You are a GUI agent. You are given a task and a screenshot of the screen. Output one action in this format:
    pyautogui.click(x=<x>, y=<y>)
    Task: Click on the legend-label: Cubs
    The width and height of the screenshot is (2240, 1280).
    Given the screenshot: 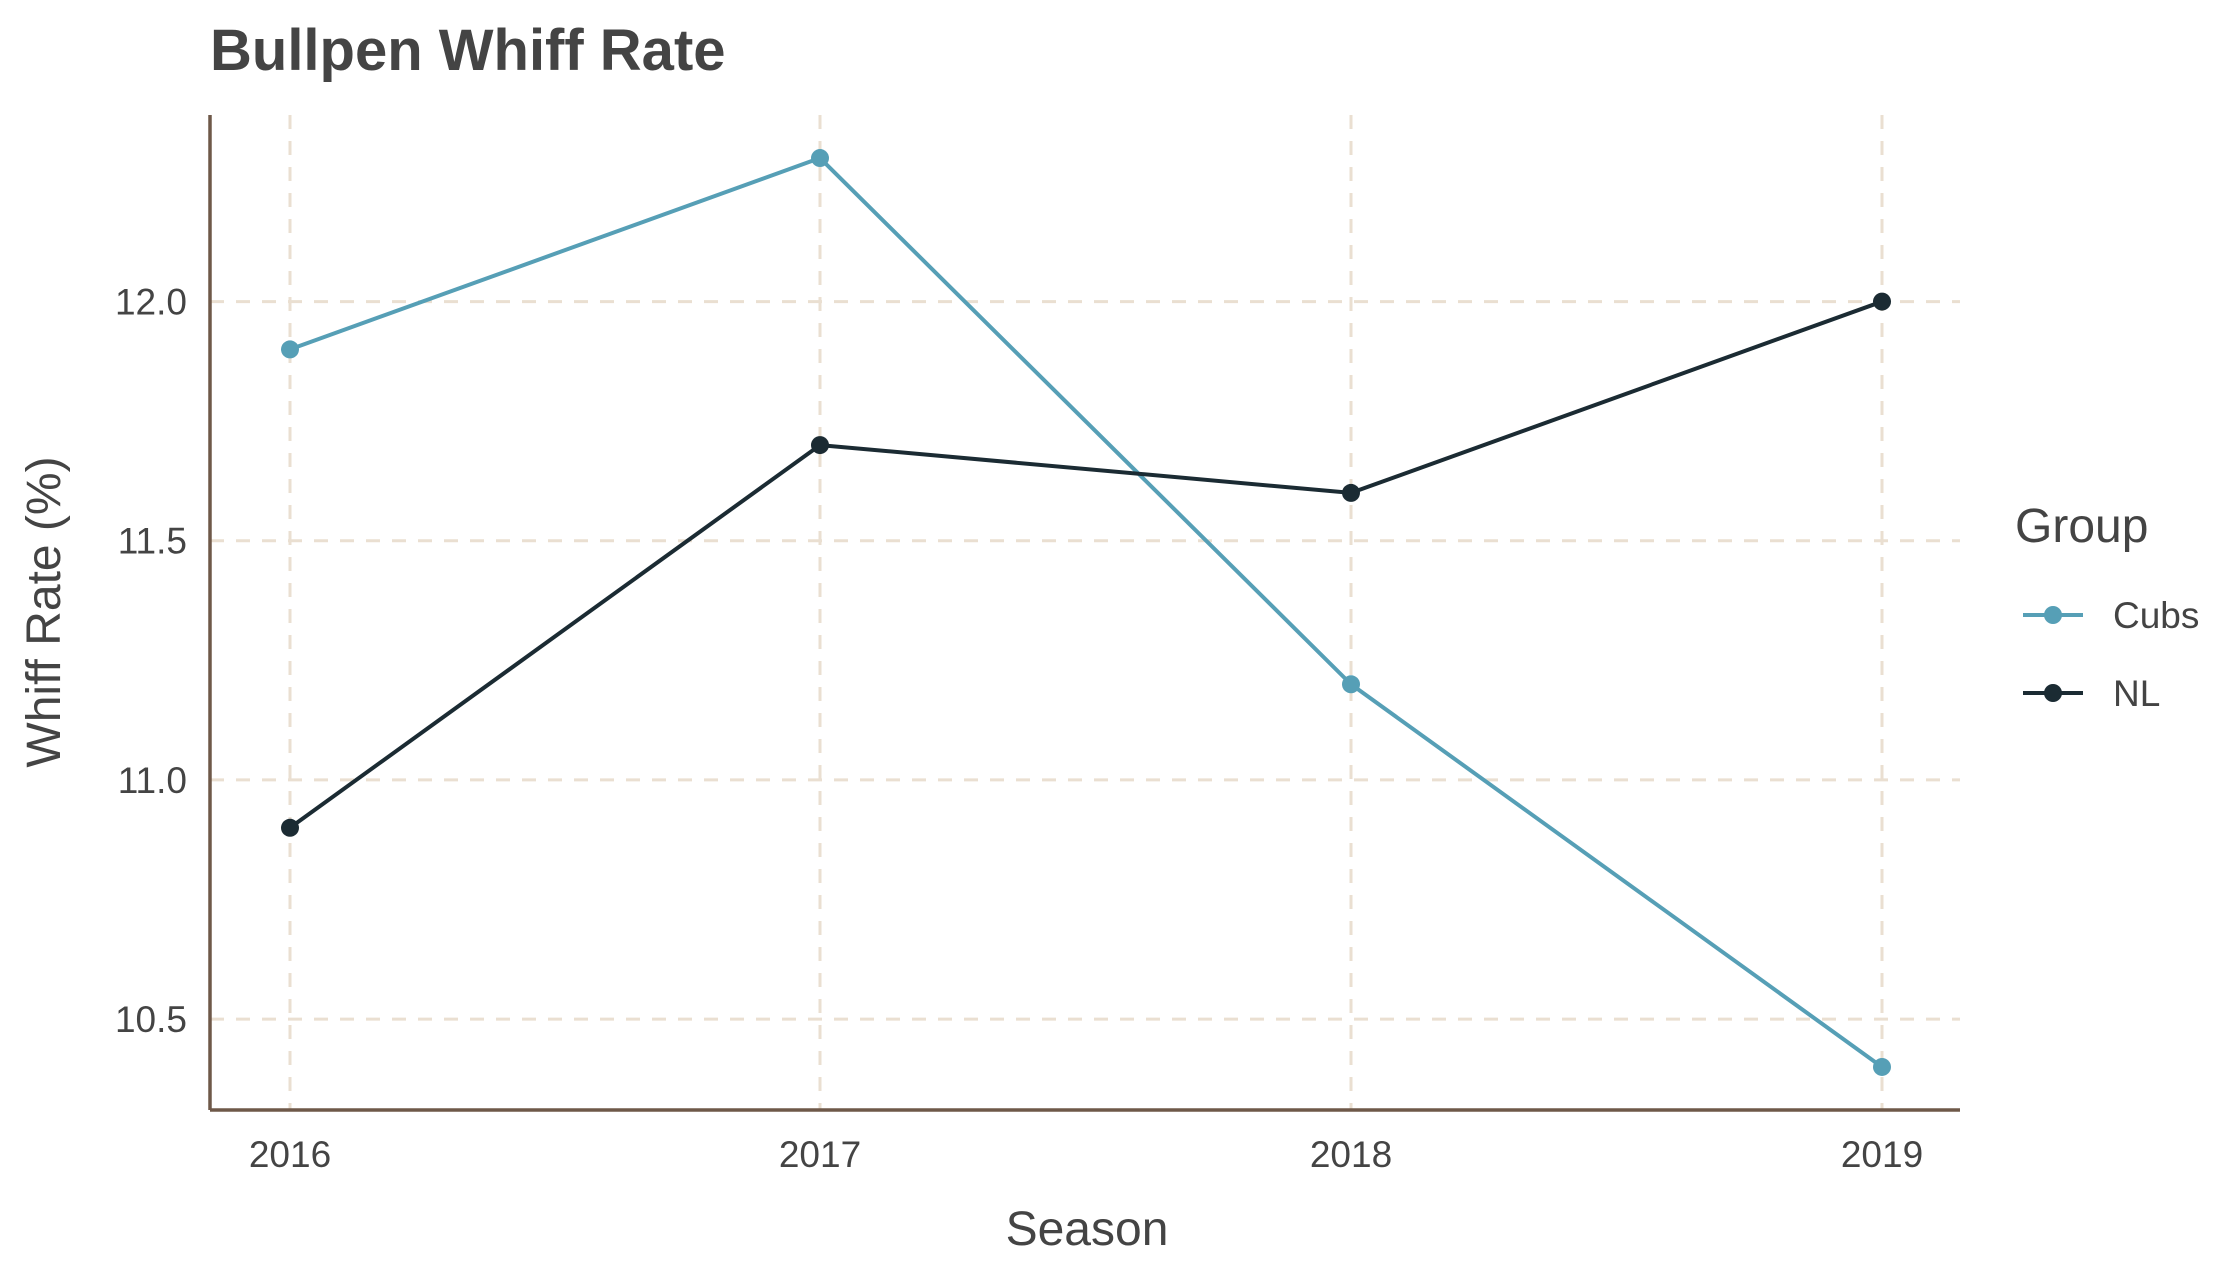 What is the action you would take?
    pyautogui.click(x=2156, y=615)
    